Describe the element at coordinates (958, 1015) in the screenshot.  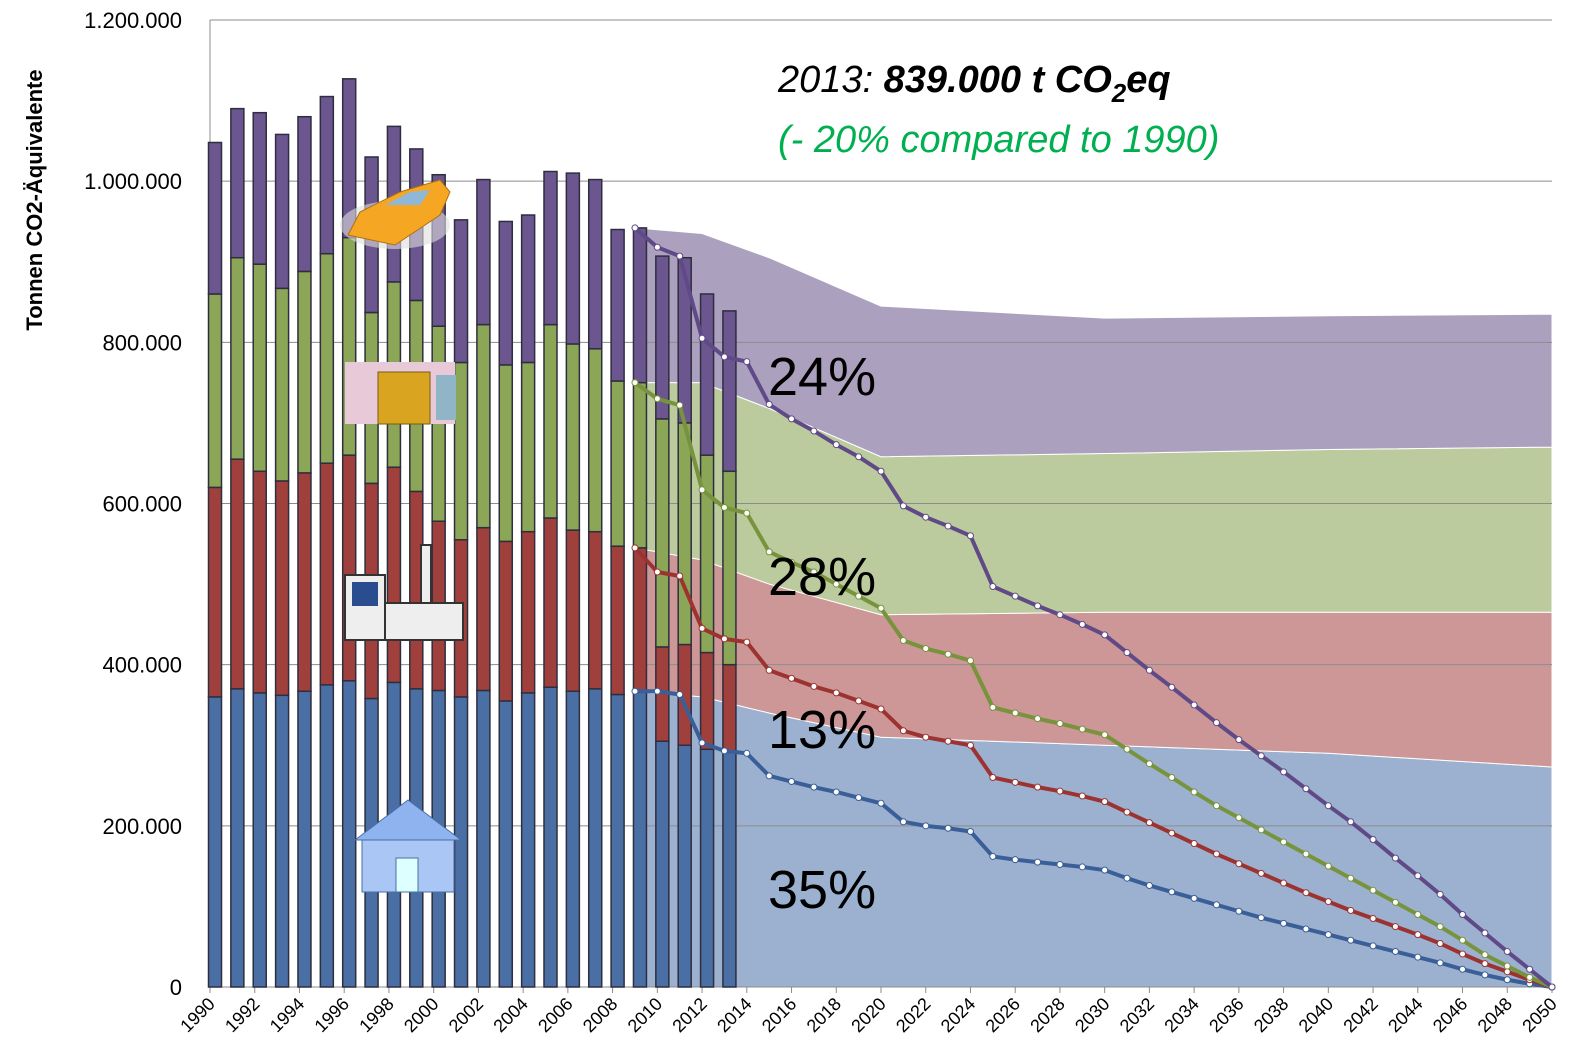
I see `x-tick-label: 2024` at that location.